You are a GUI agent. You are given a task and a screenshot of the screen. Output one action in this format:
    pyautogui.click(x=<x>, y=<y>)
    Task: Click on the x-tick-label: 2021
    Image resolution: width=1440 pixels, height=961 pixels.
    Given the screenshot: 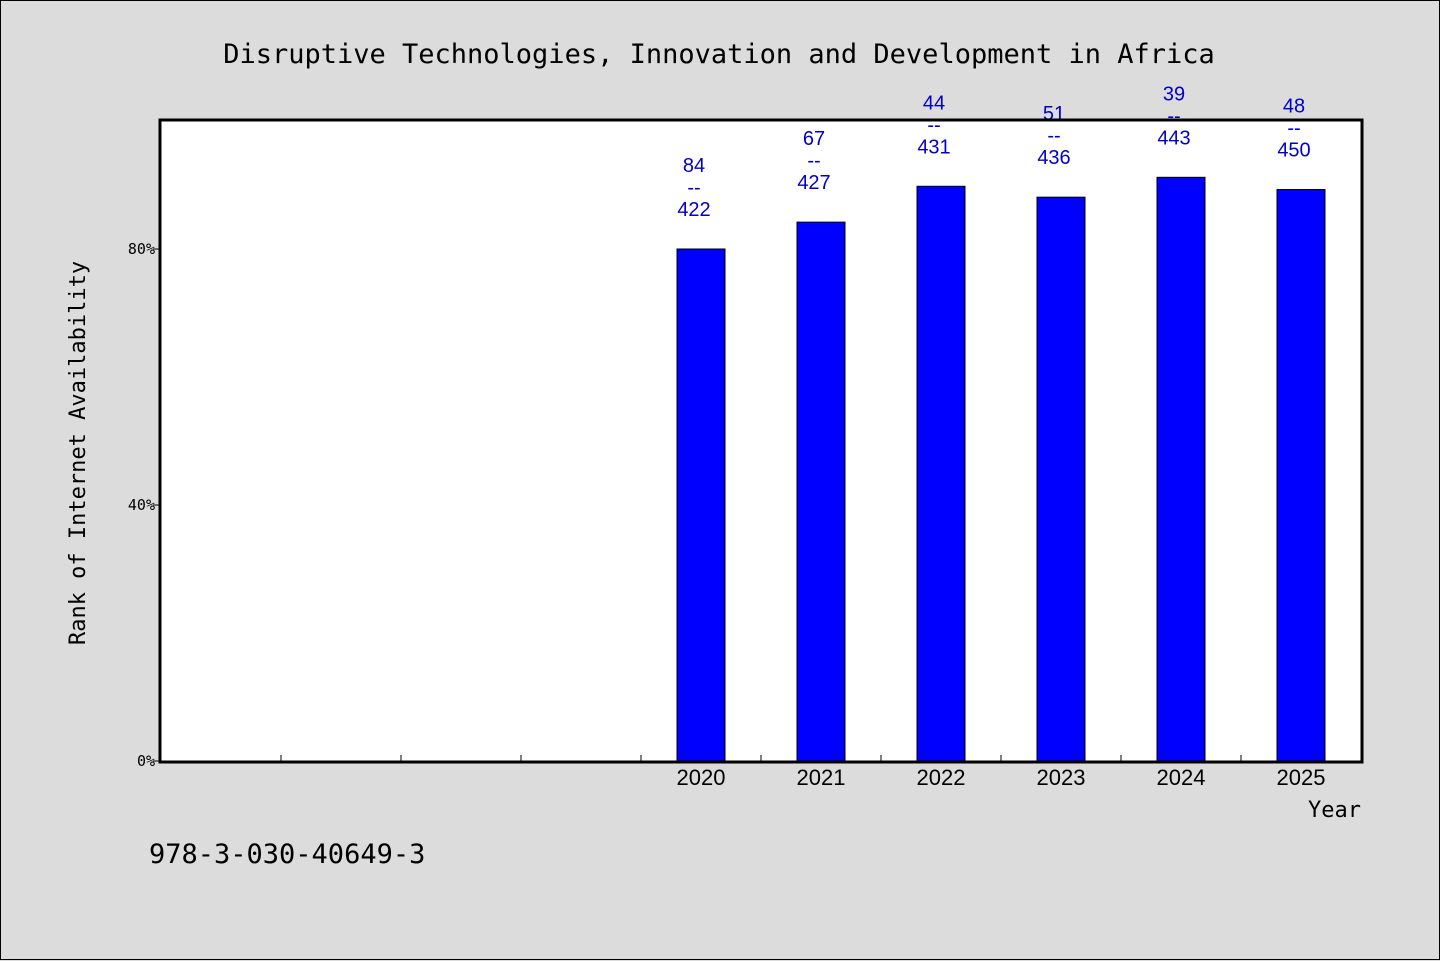 What is the action you would take?
    pyautogui.click(x=821, y=777)
    